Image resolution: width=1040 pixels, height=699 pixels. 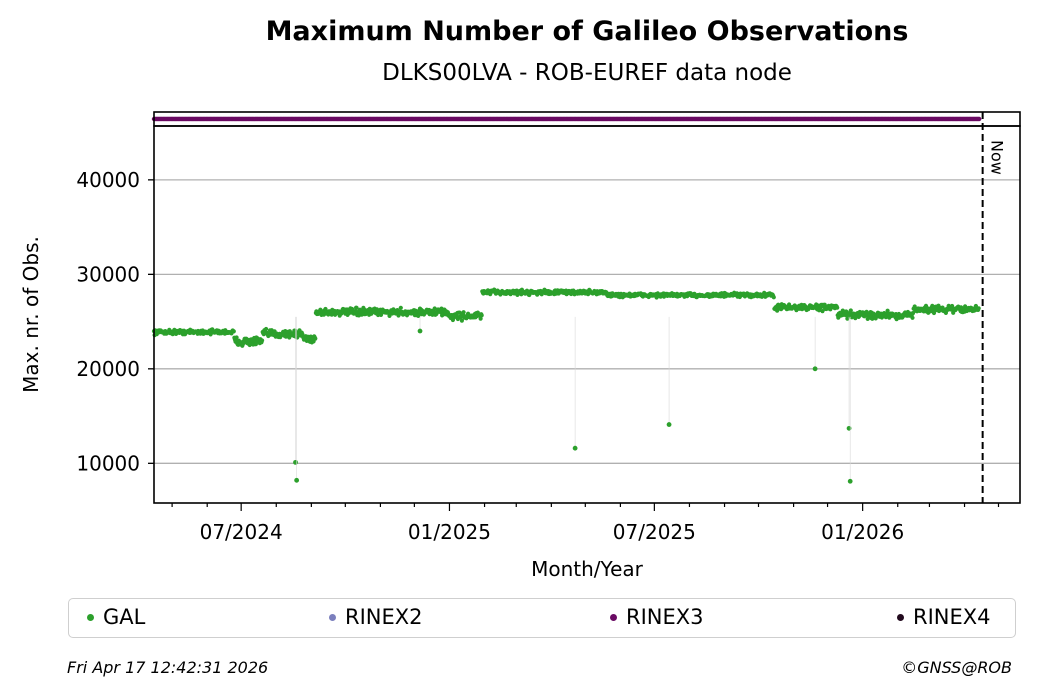 I want to click on rinex3-point, so click(x=979, y=119).